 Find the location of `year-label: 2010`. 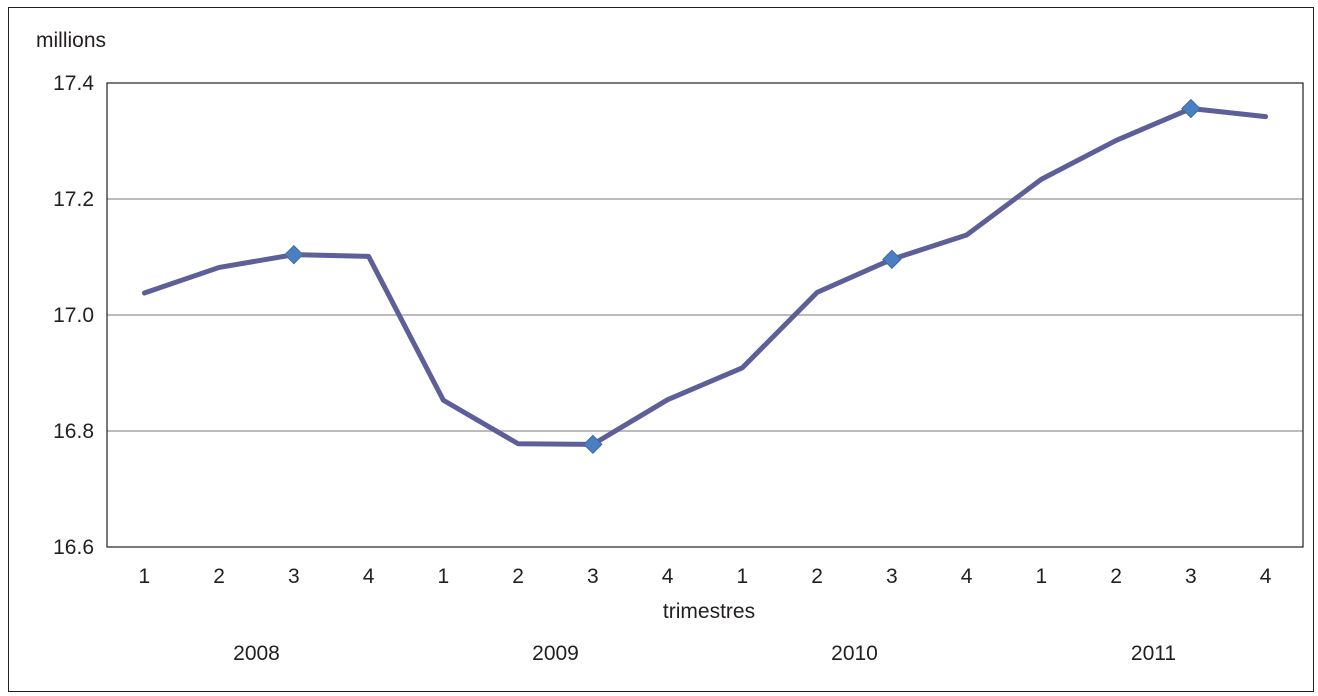

year-label: 2010 is located at coordinates (854, 653).